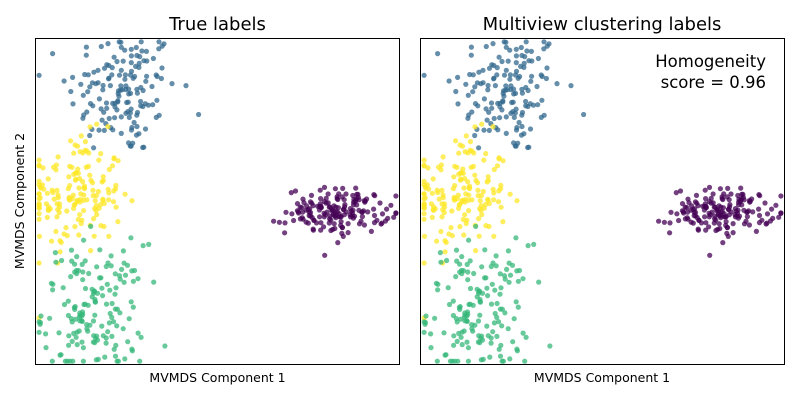 Image resolution: width=800 pixels, height=400 pixels. I want to click on panel-title: Multiview clustering labels, so click(602, 24).